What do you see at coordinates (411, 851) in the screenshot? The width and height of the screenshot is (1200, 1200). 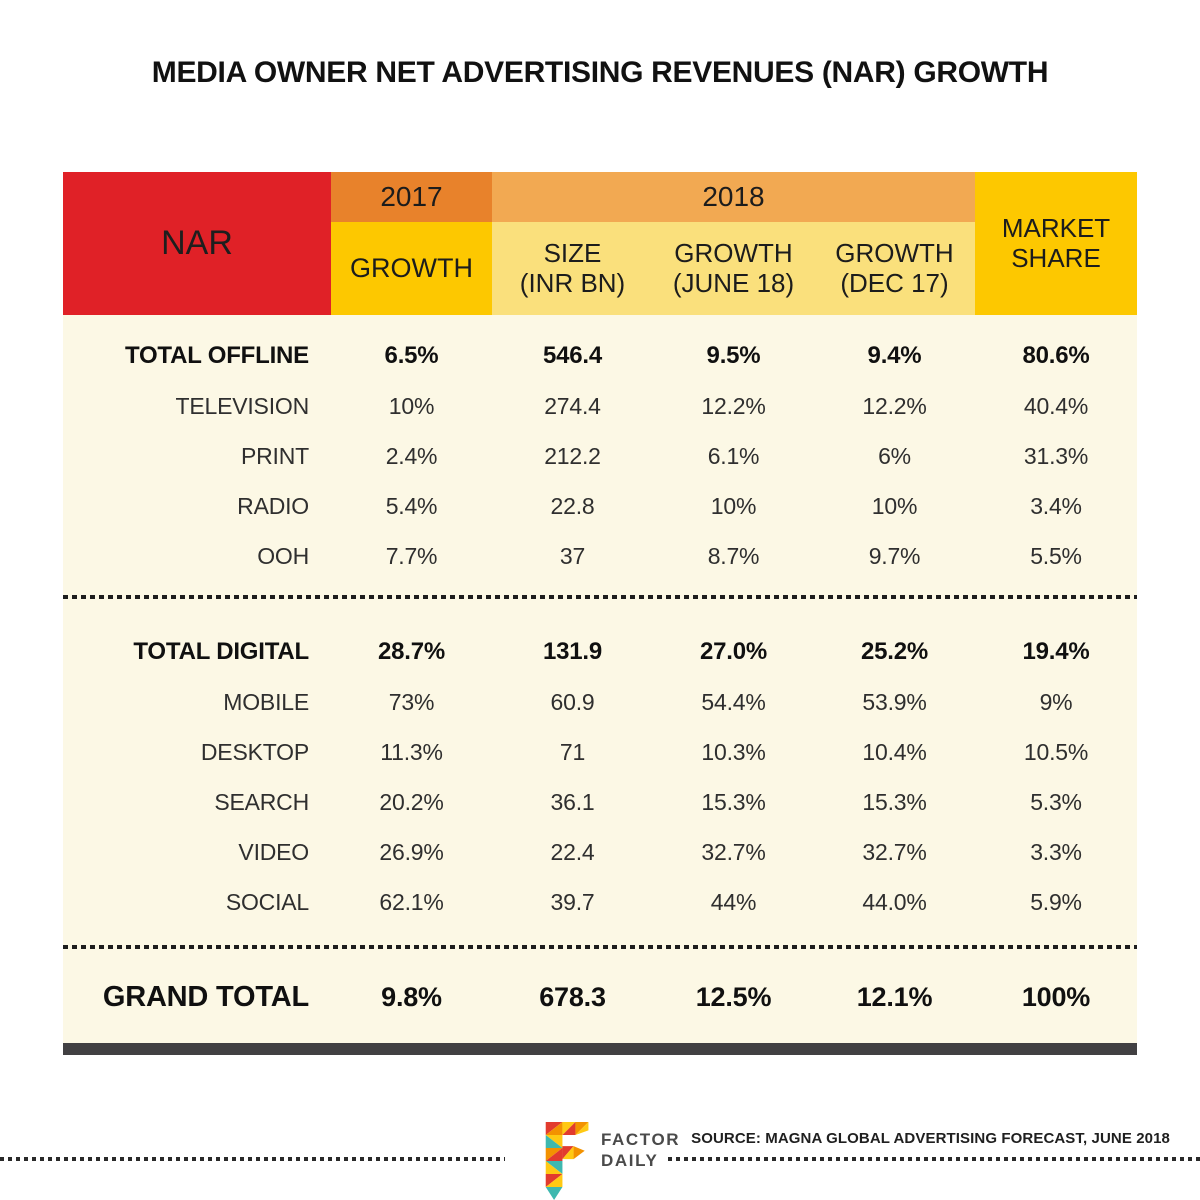 I see `cell-value: 26.9%` at bounding box center [411, 851].